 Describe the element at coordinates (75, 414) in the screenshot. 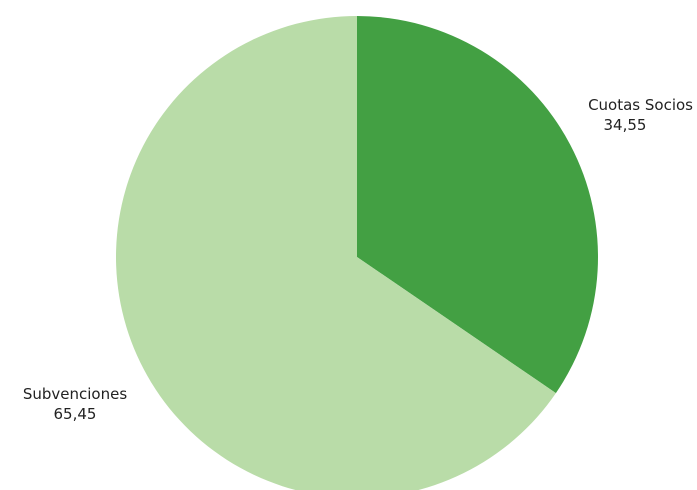

I see `slice-value-subvenciones: 65,45` at that location.